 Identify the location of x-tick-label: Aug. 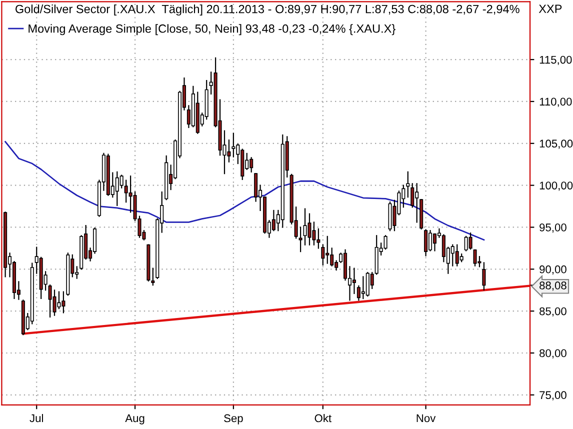
(134, 419).